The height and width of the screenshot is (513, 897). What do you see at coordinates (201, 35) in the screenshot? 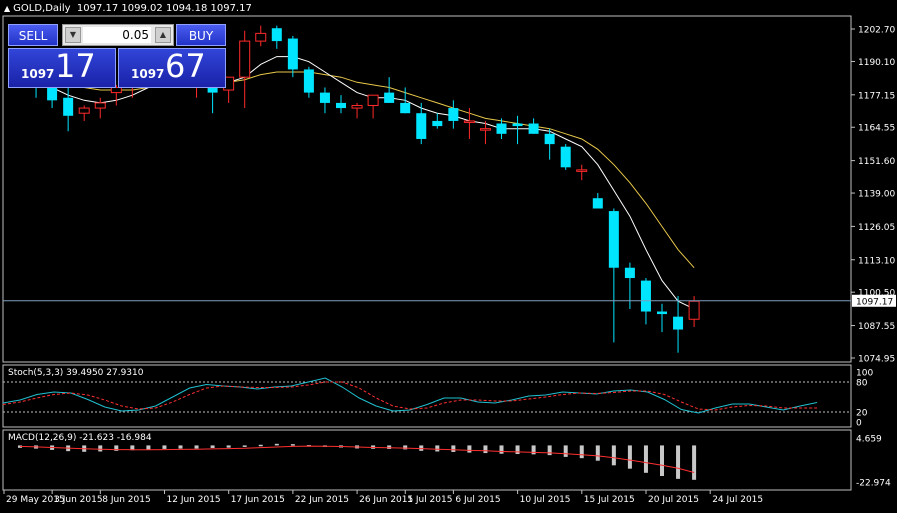
I see `buy-button: BUY` at bounding box center [201, 35].